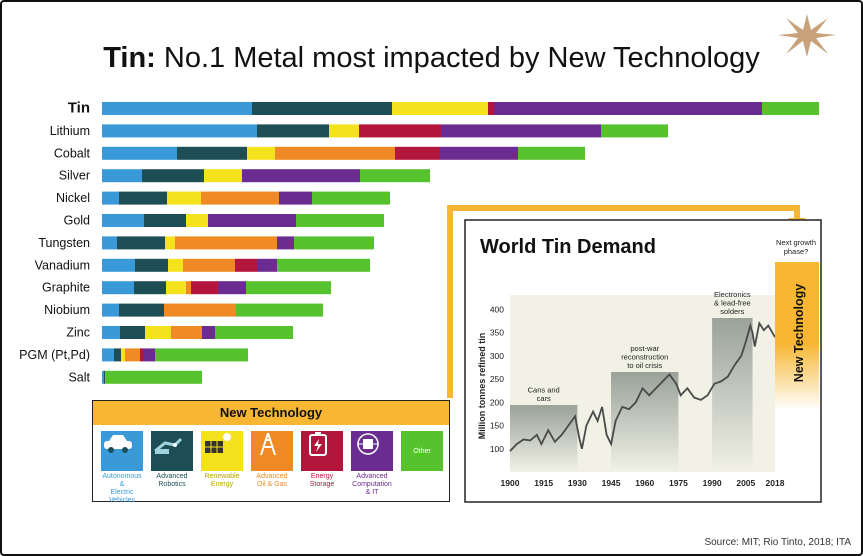 This screenshot has width=863, height=556. Describe the element at coordinates (272, 480) in the screenshot. I see `legend-label: Advanced Oil & Gas` at that location.